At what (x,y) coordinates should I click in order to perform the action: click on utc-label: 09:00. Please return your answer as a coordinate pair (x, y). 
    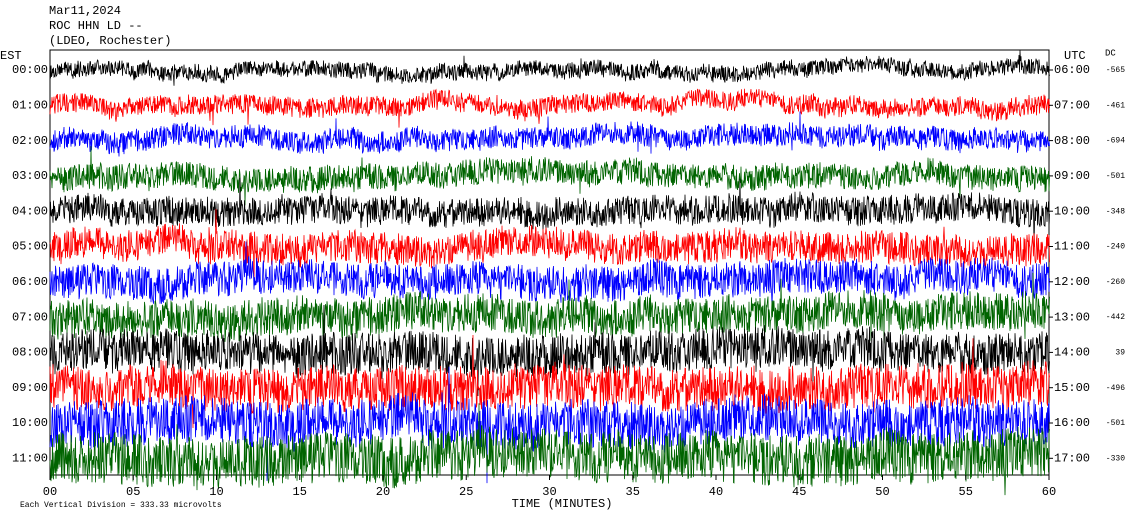
    Looking at the image, I should click on (1072, 176).